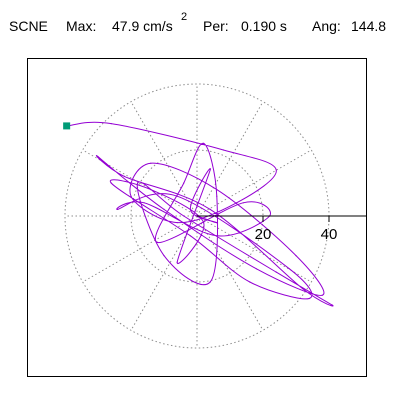  Describe the element at coordinates (67, 126) in the screenshot. I see `start-marker` at that location.